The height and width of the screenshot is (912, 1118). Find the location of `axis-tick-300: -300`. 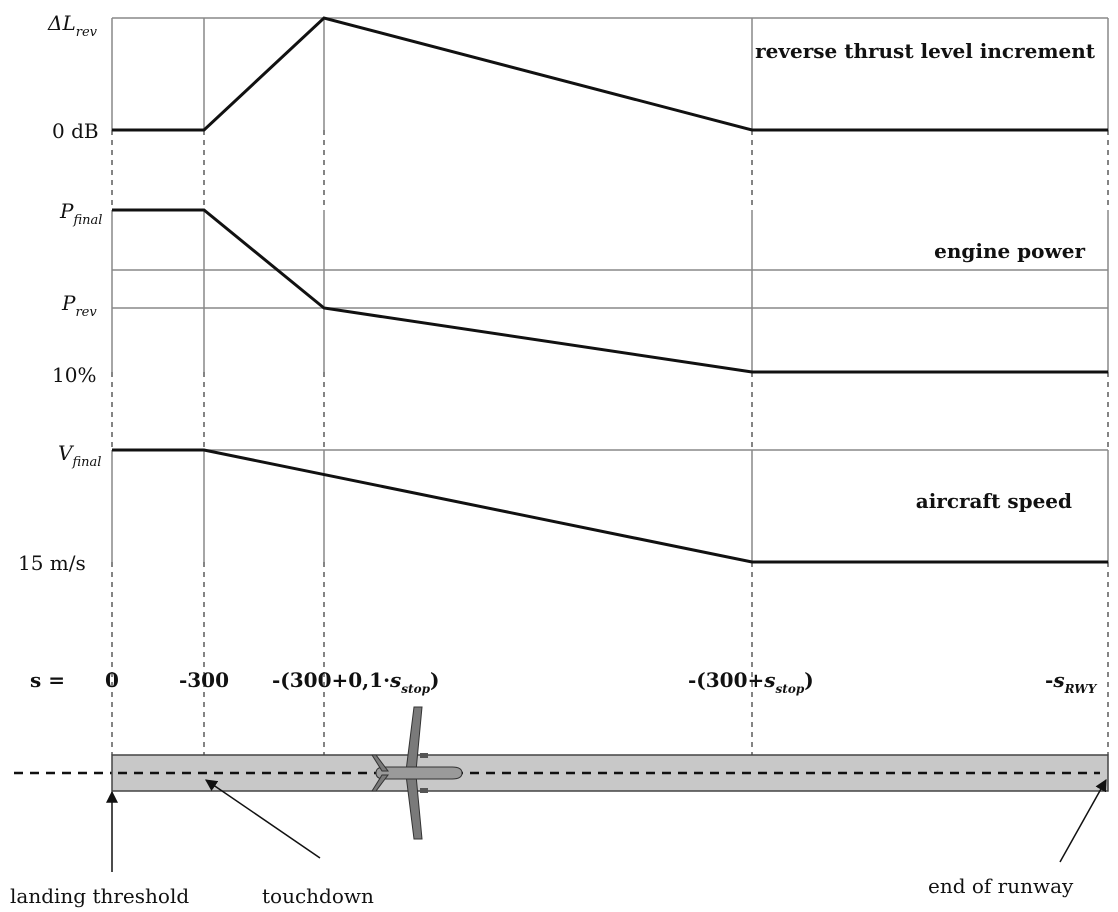

axis-tick-300: -300 is located at coordinates (204, 680).